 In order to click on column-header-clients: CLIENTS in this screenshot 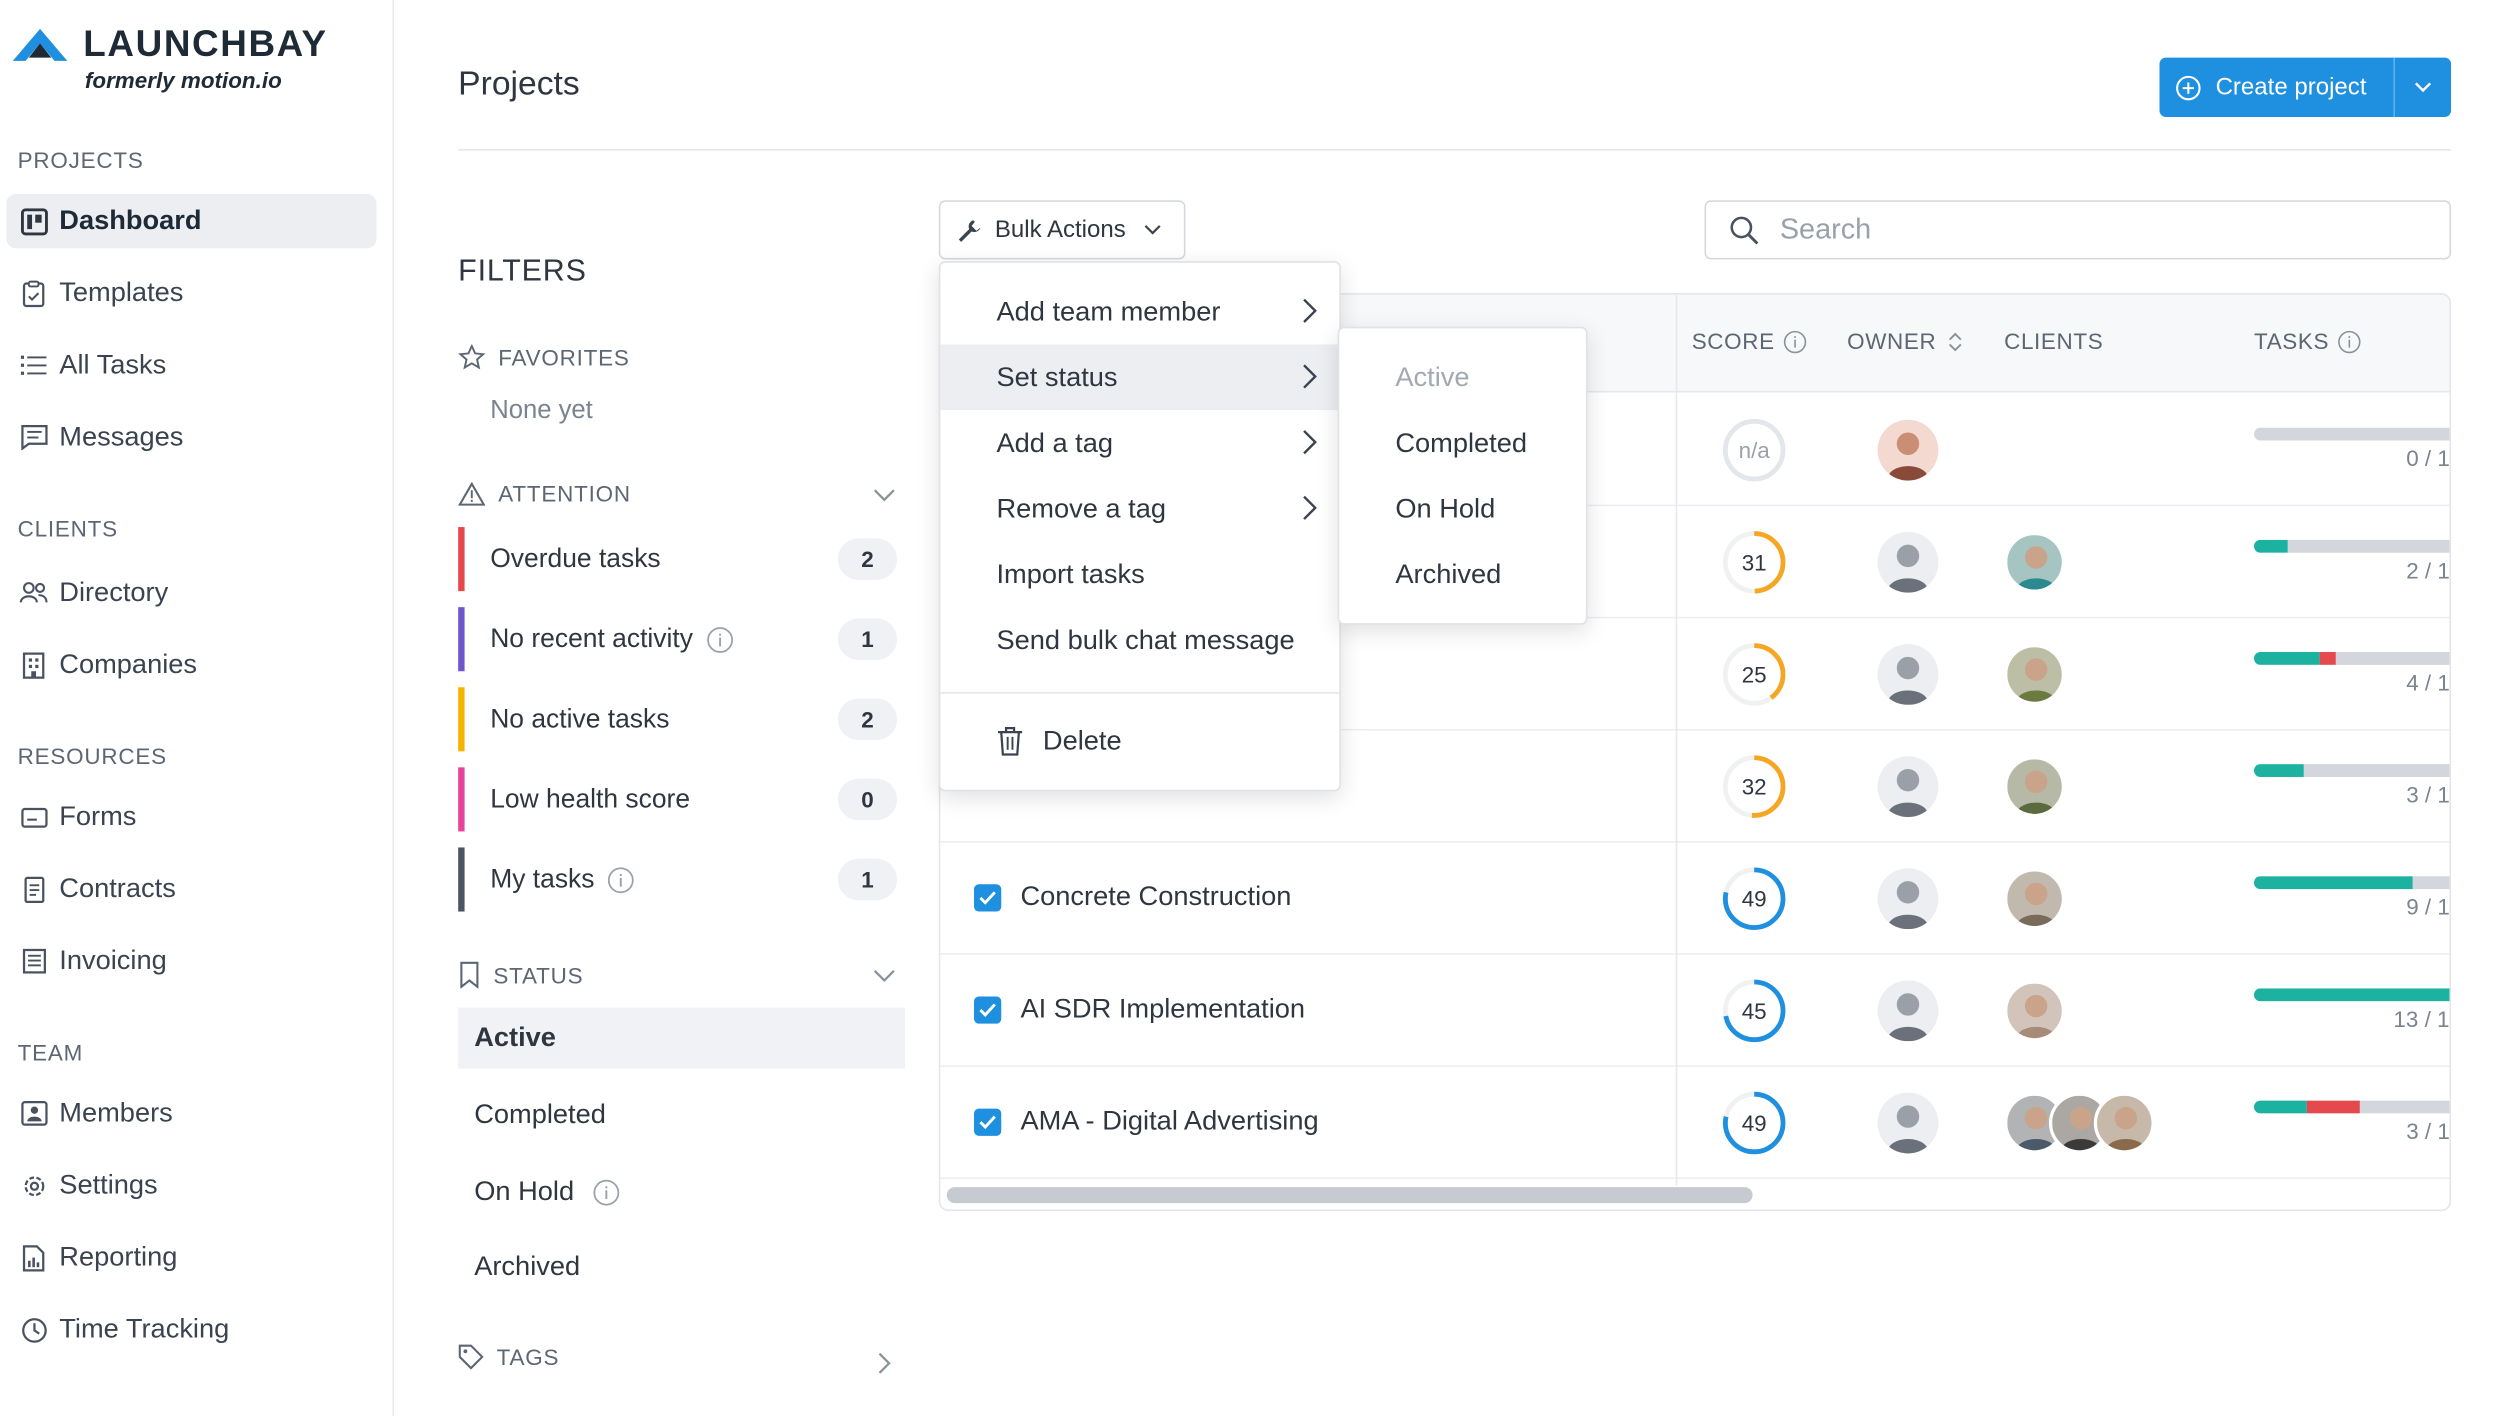, I will do `click(2054, 341)`.